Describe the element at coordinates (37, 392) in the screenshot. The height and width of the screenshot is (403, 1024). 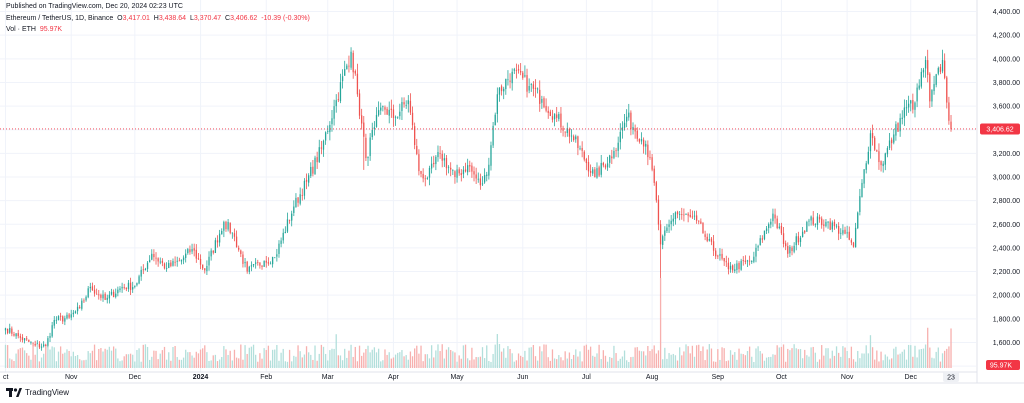
I see `tradingview-brand: TradingView` at that location.